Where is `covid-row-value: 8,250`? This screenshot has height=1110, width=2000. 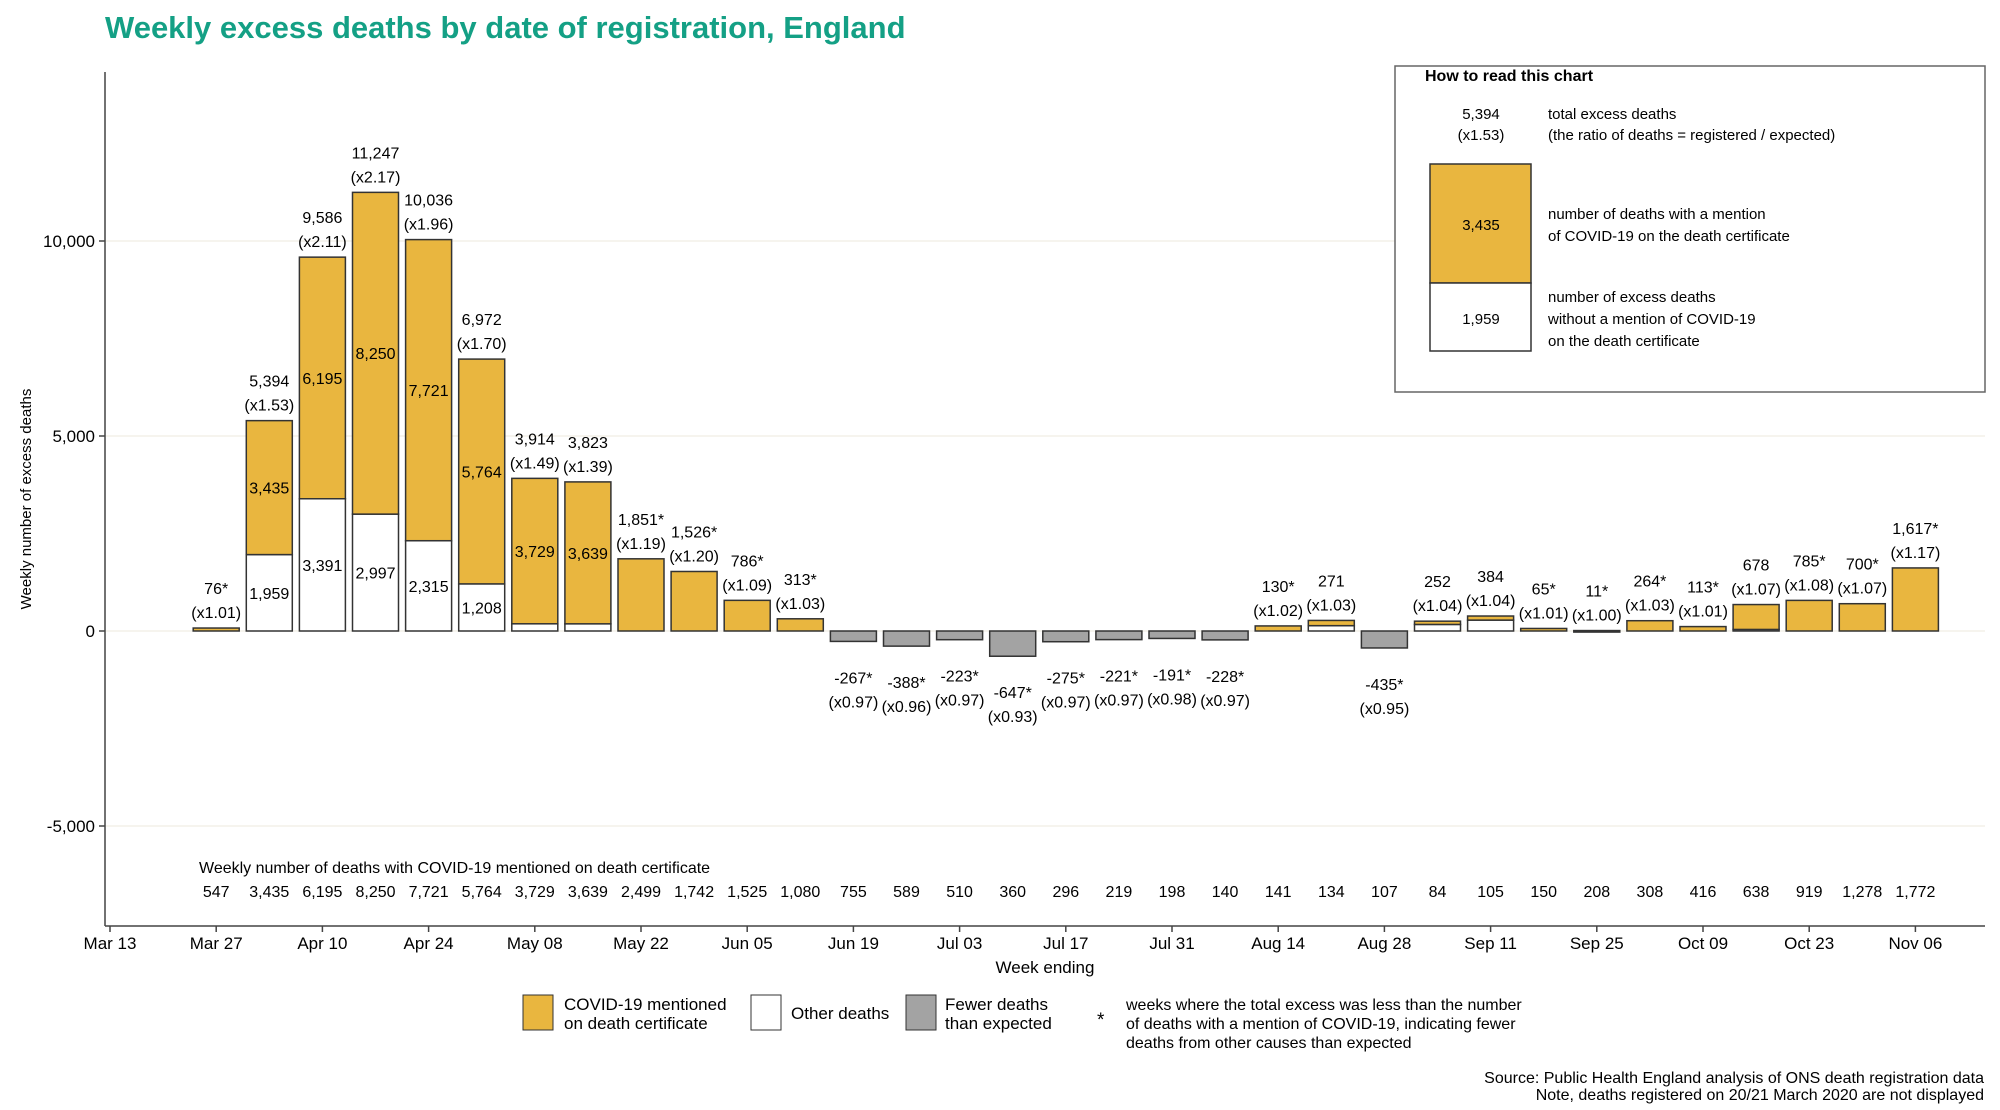
covid-row-value: 8,250 is located at coordinates (375, 892).